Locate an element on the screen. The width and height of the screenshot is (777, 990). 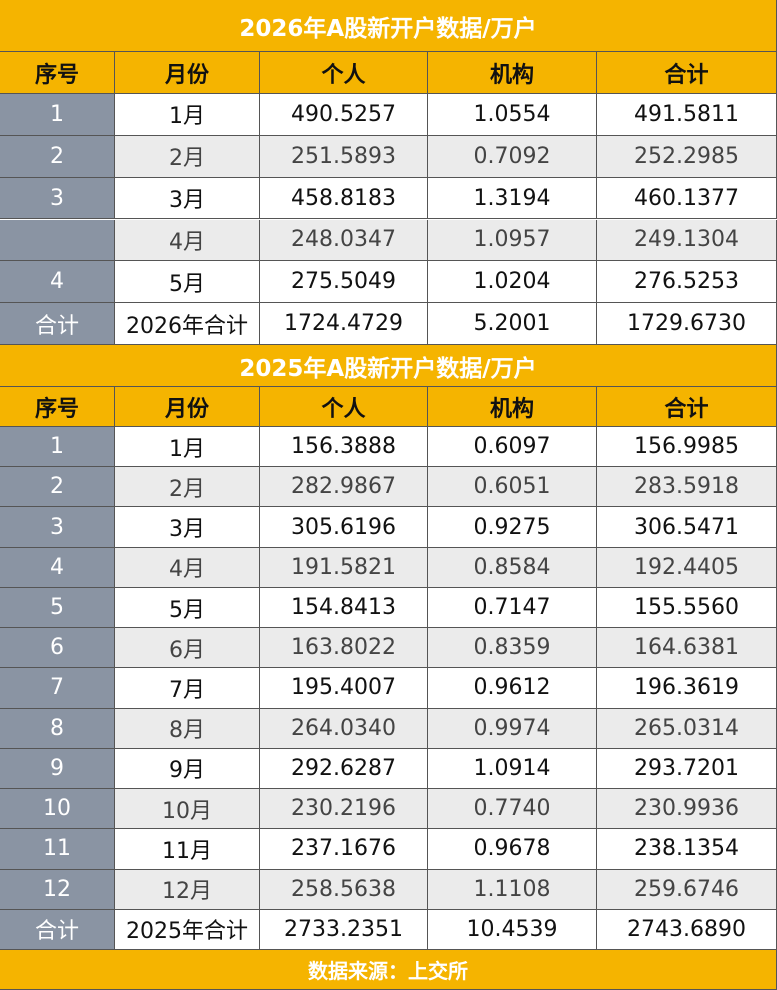
data-cell: 0.7740 is located at coordinates (512, 809).